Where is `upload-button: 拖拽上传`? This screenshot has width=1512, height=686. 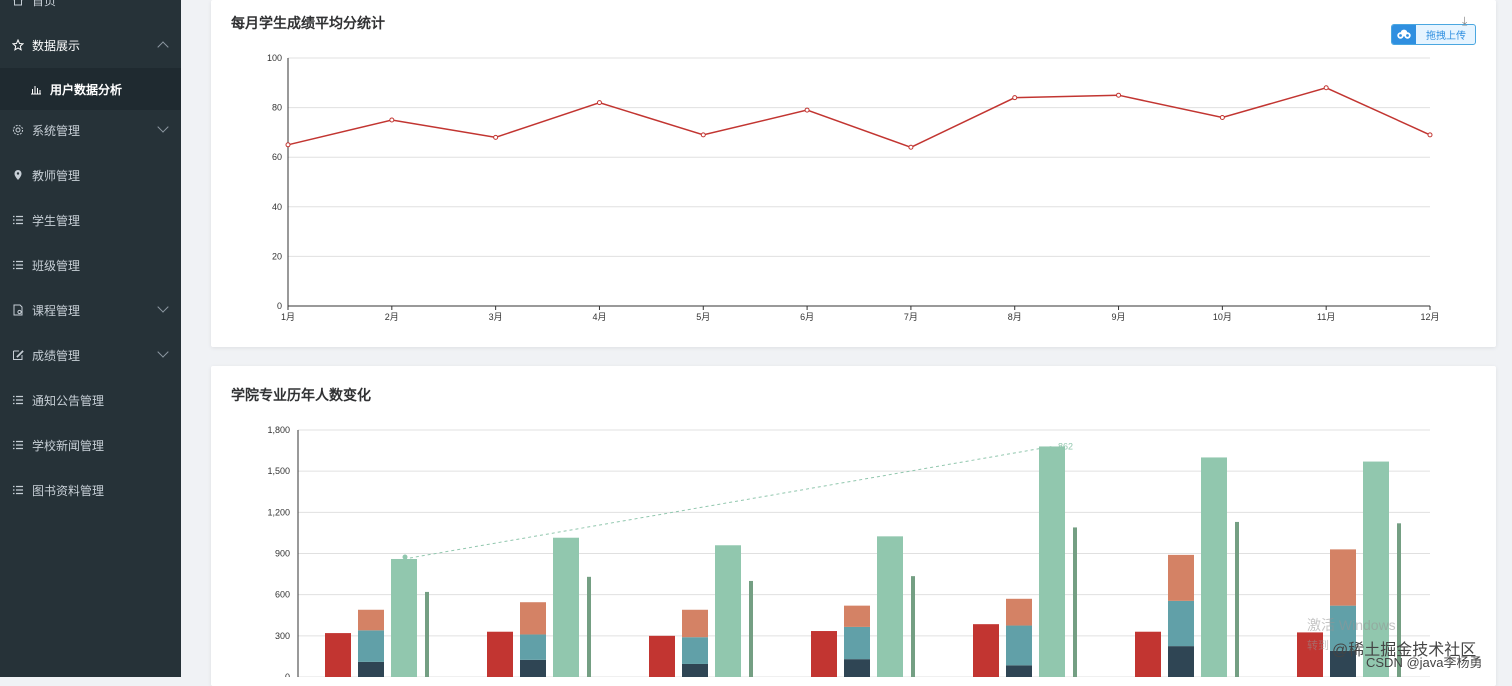
upload-button: 拖拽上传 is located at coordinates (1433, 34).